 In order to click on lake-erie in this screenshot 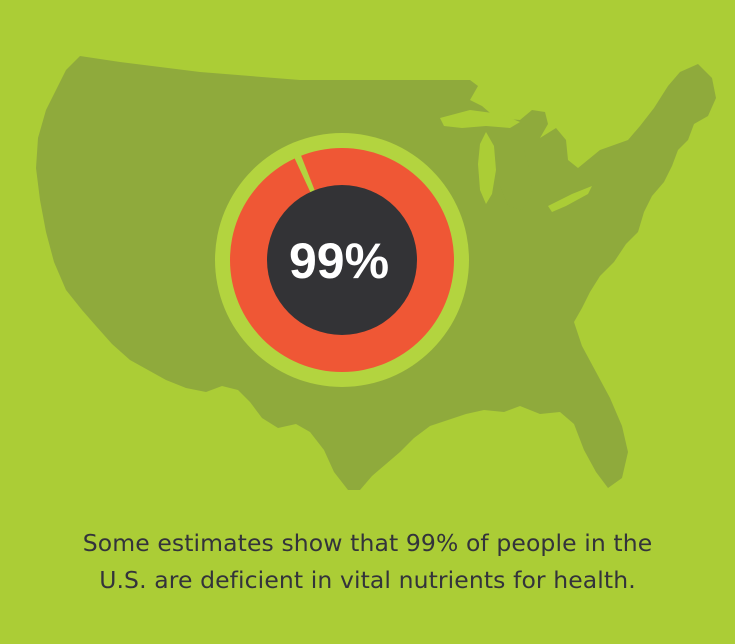, I will do `click(570, 199)`.